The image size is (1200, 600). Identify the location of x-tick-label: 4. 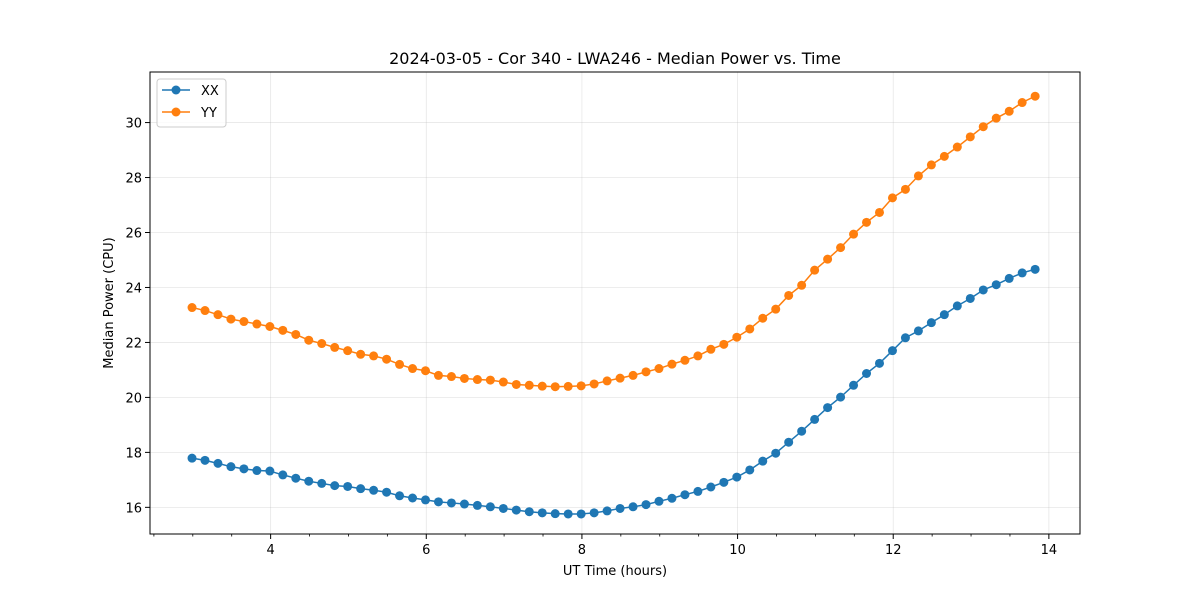
(270, 550).